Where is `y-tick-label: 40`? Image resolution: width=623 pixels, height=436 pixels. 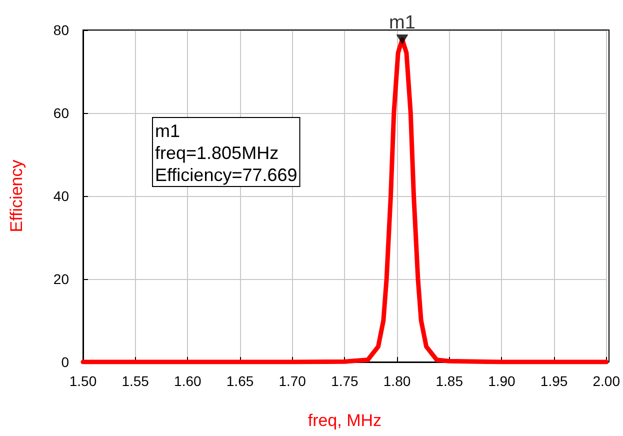 y-tick-label: 40 is located at coordinates (61, 196).